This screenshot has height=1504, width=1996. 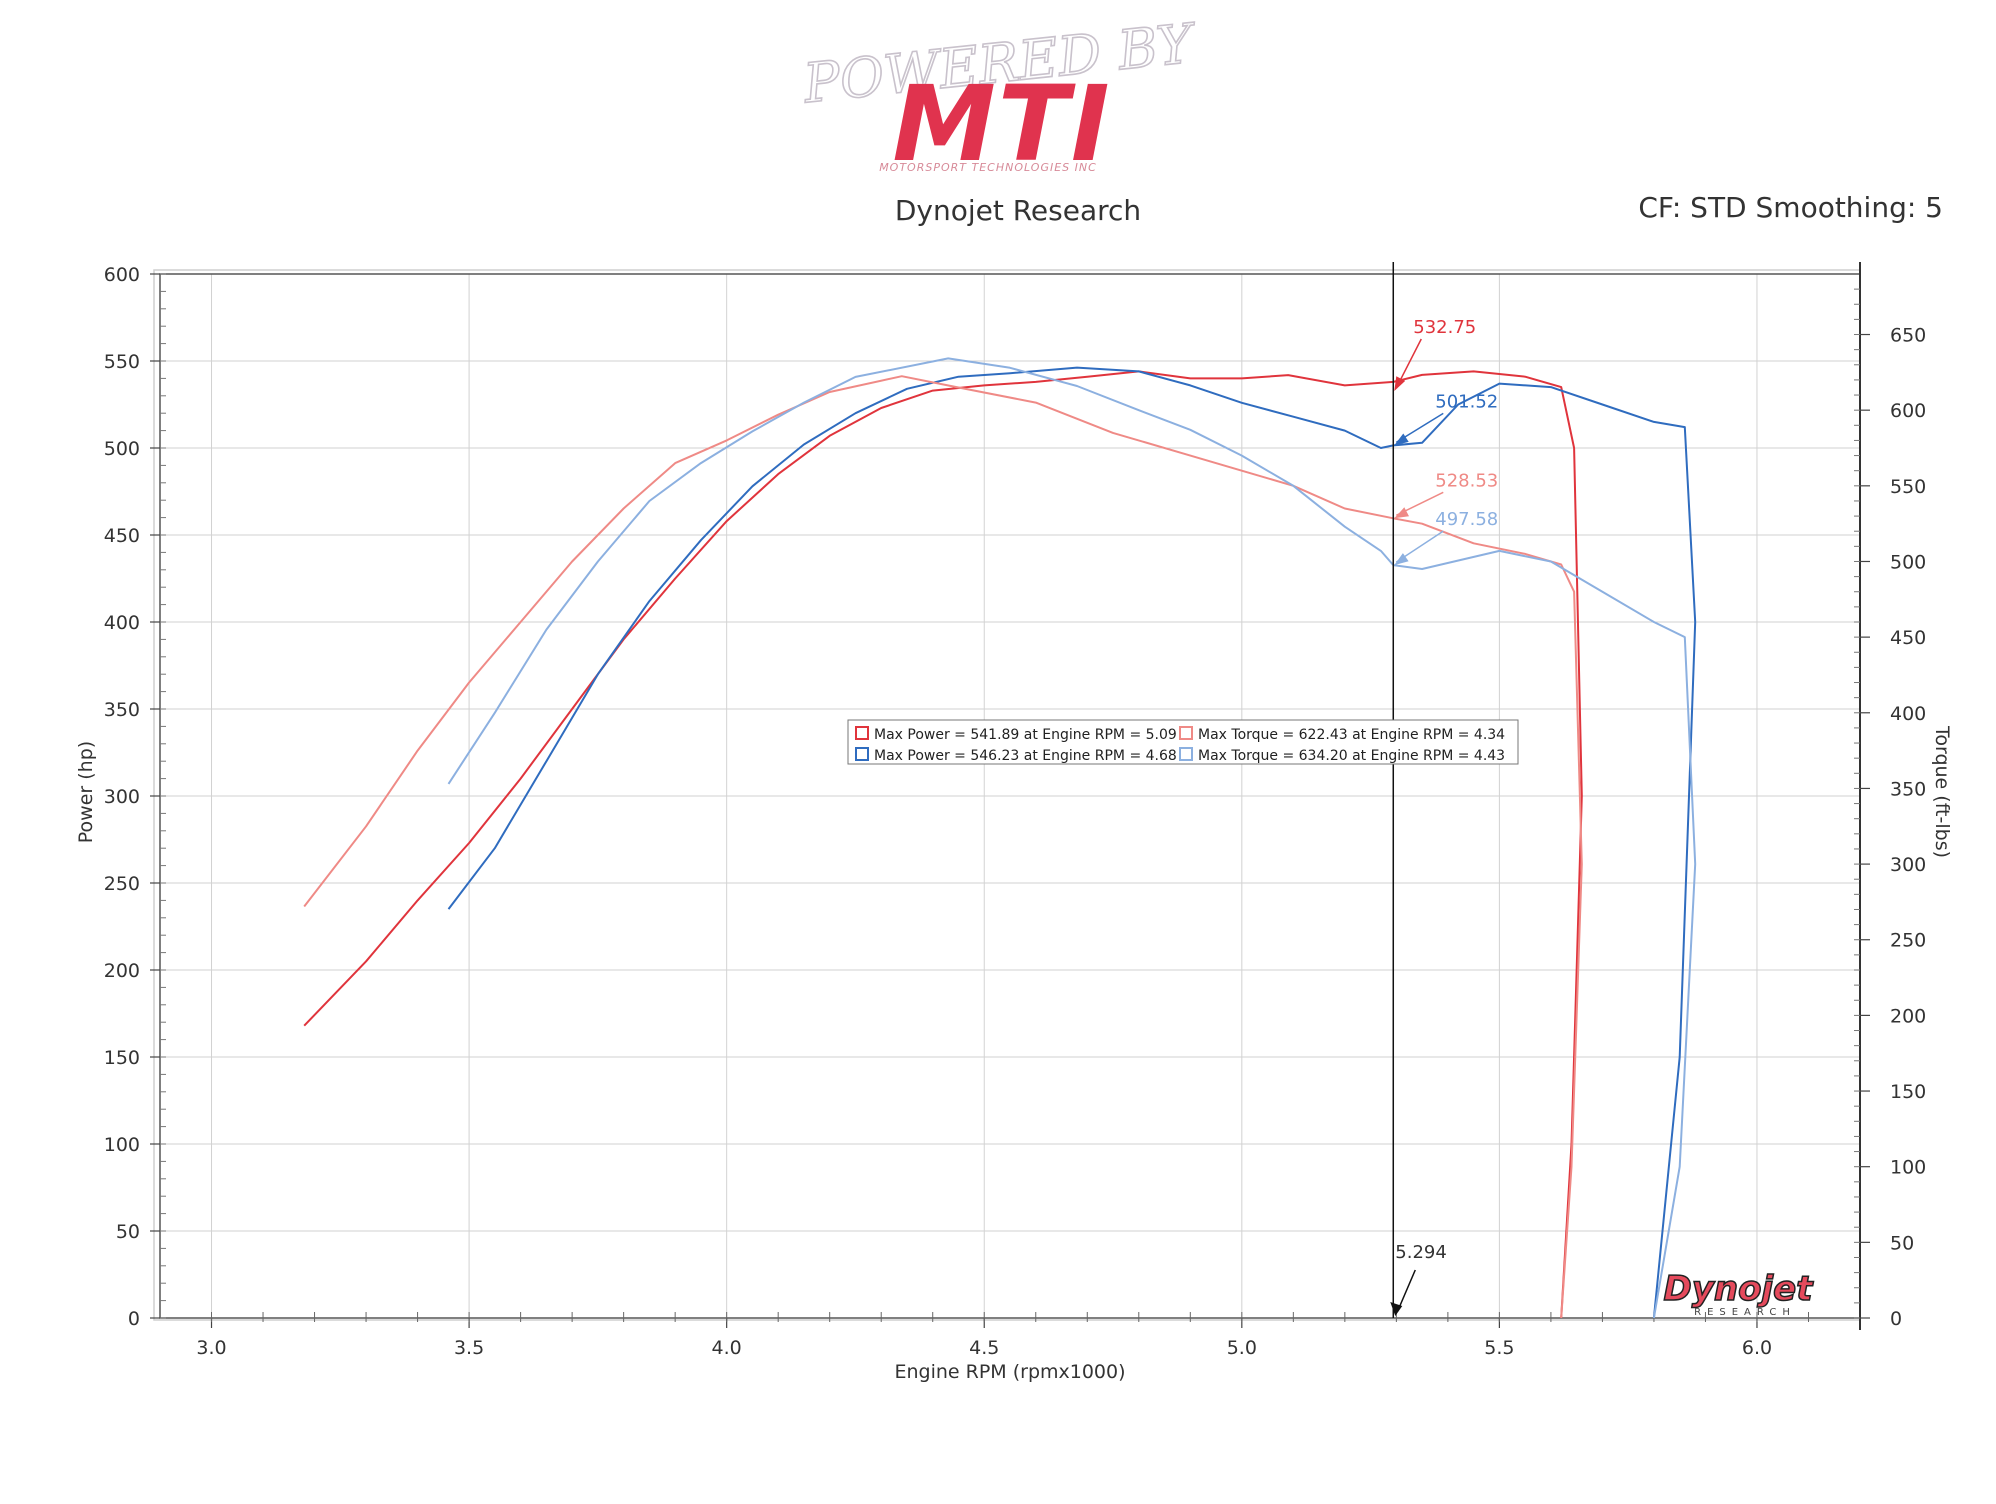 What do you see at coordinates (1757, 1348) in the screenshot?
I see `x-tick-label: 6.0` at bounding box center [1757, 1348].